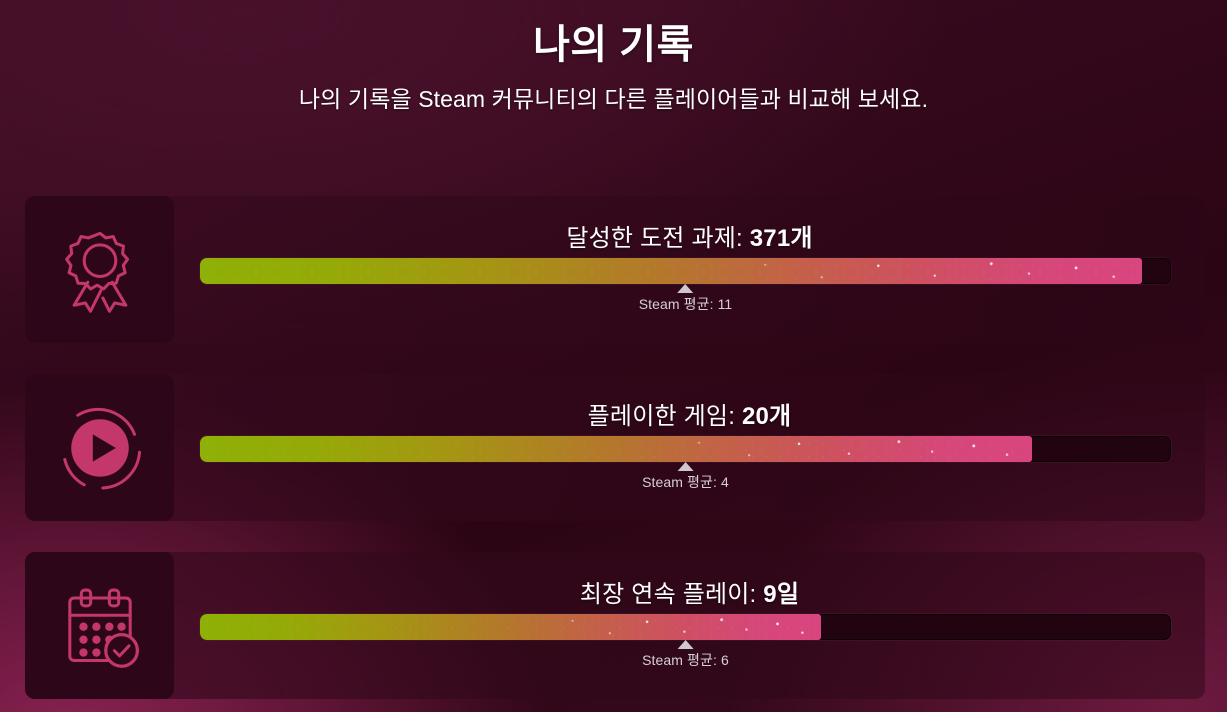  I want to click on stat-label: 최장 연속 플레이: 9일, so click(689, 591).